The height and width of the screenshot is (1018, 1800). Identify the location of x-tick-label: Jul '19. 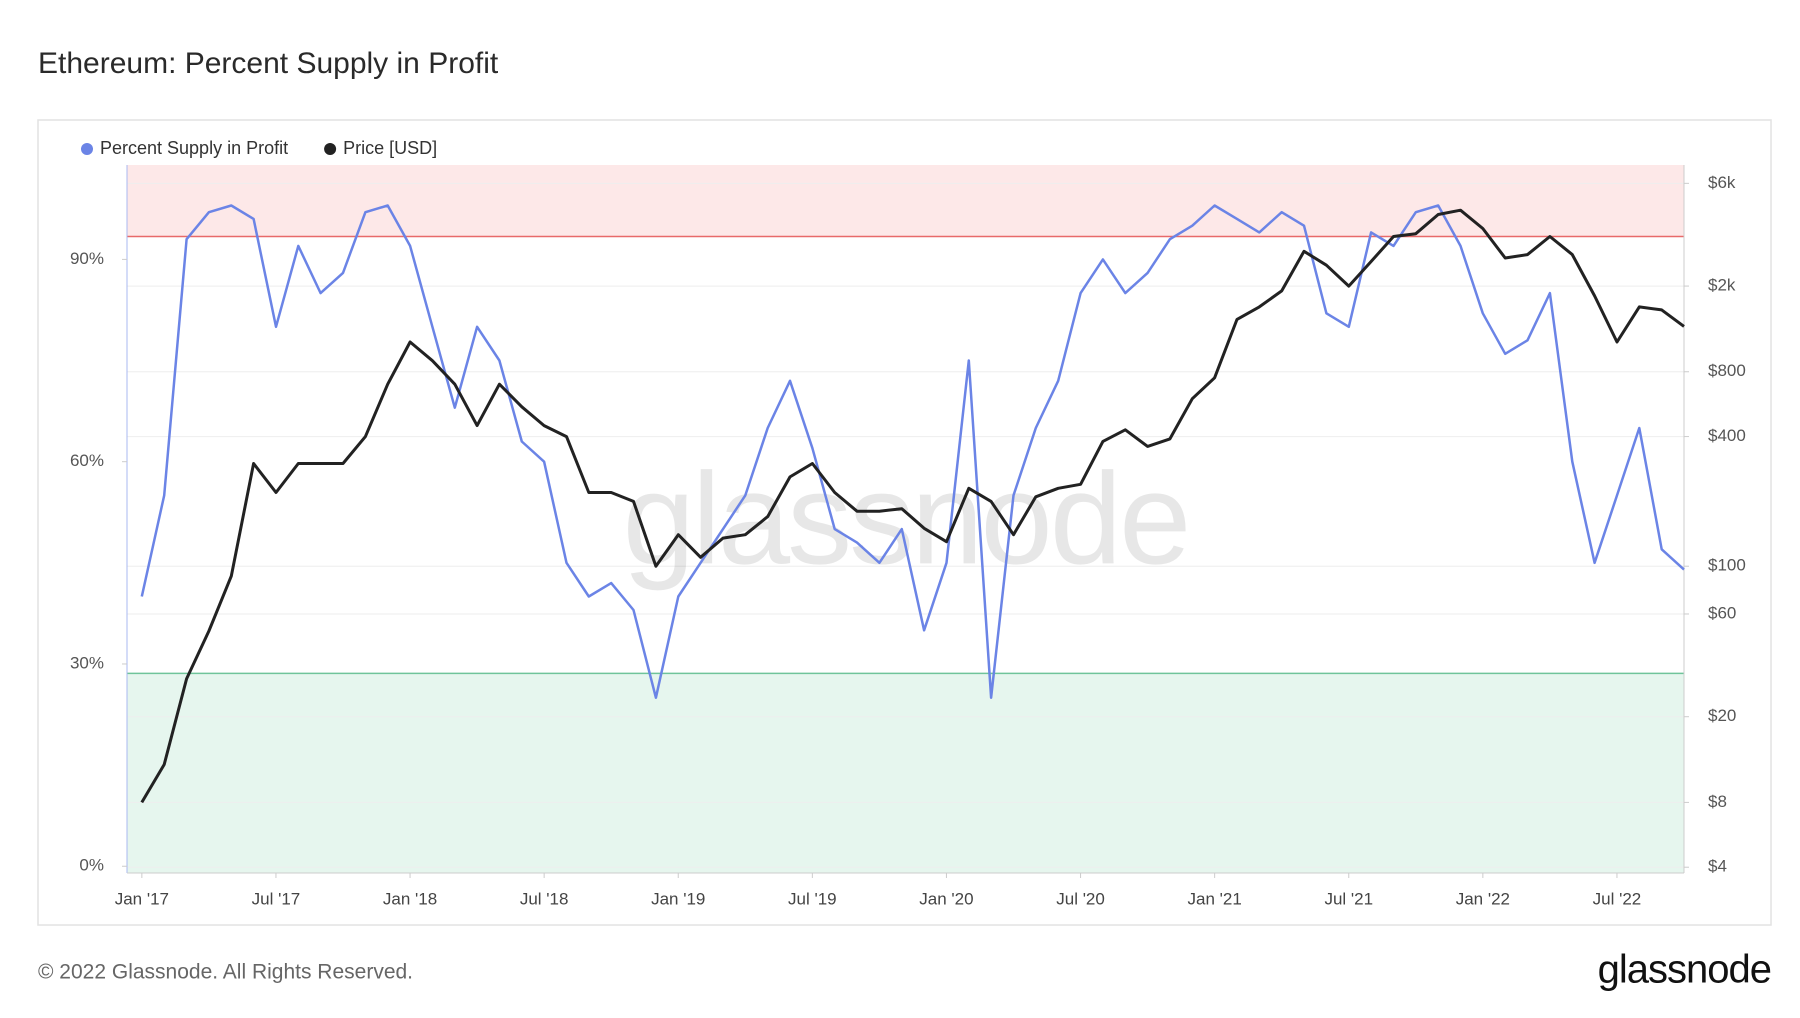
(812, 898).